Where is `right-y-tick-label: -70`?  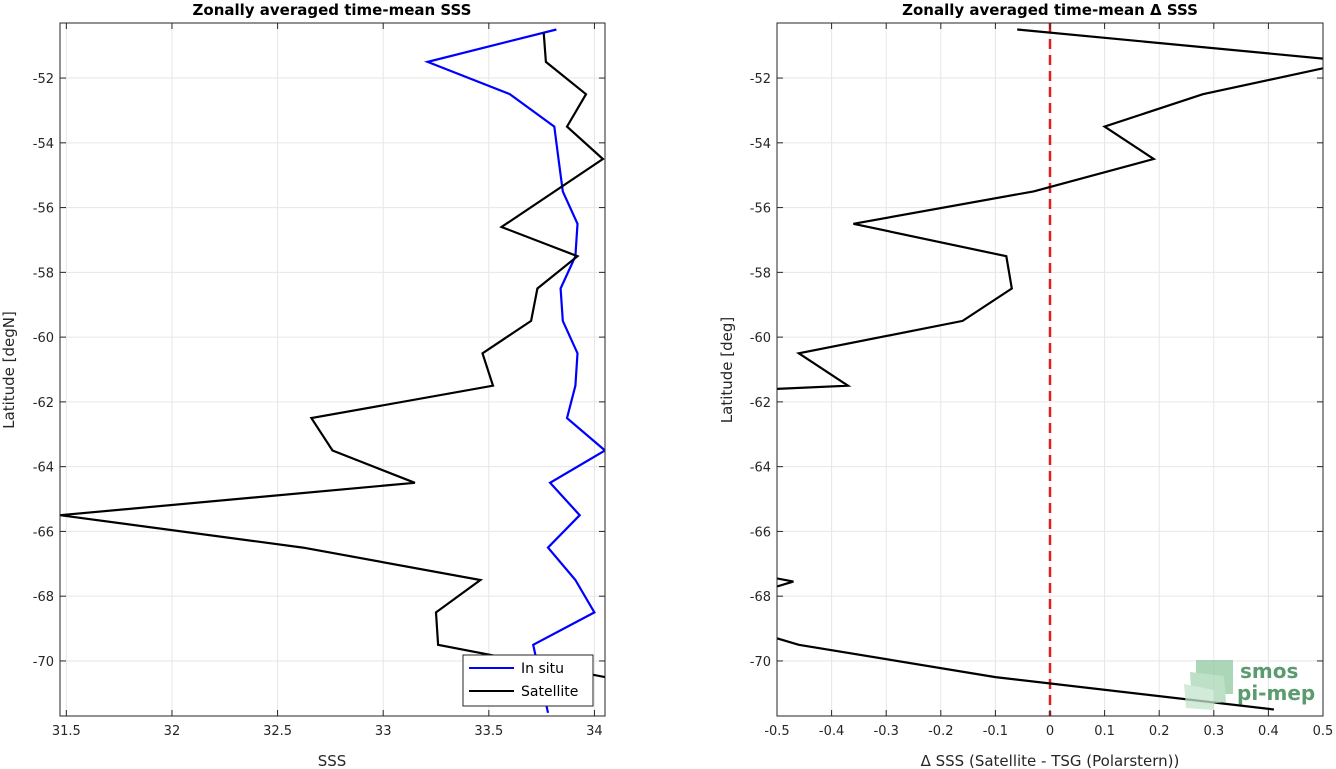
right-y-tick-label: -70 is located at coordinates (760, 662).